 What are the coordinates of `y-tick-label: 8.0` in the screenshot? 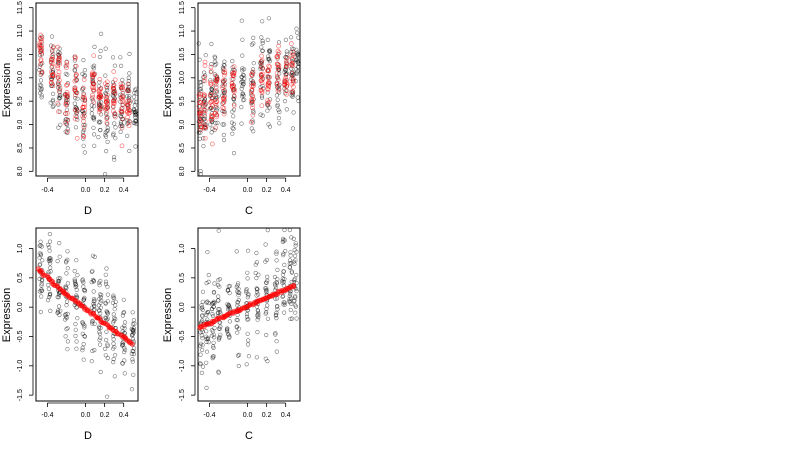 It's located at (182, 171).